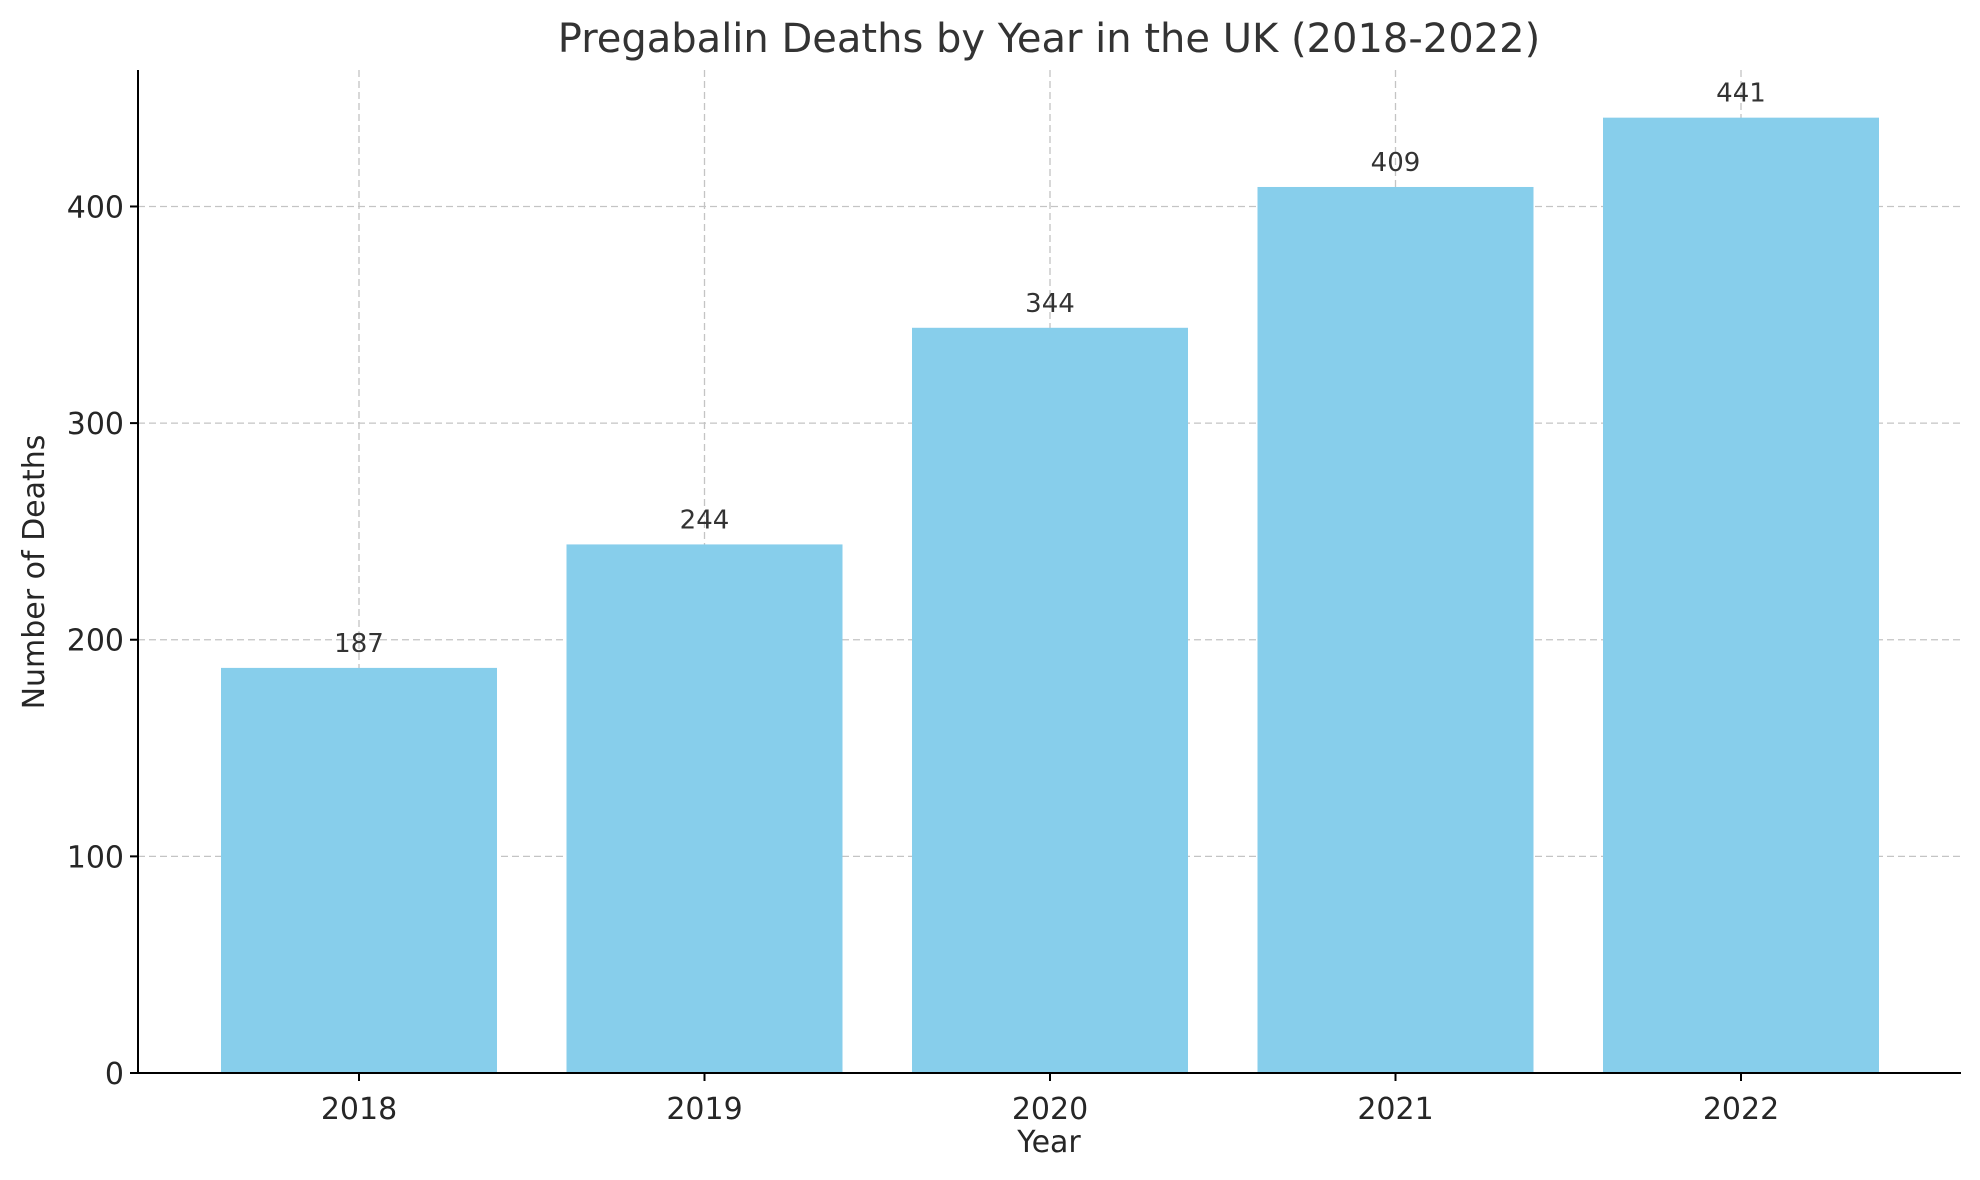 This screenshot has height=1180, width=1980. What do you see at coordinates (359, 644) in the screenshot?
I see `data-label-2018: 187` at bounding box center [359, 644].